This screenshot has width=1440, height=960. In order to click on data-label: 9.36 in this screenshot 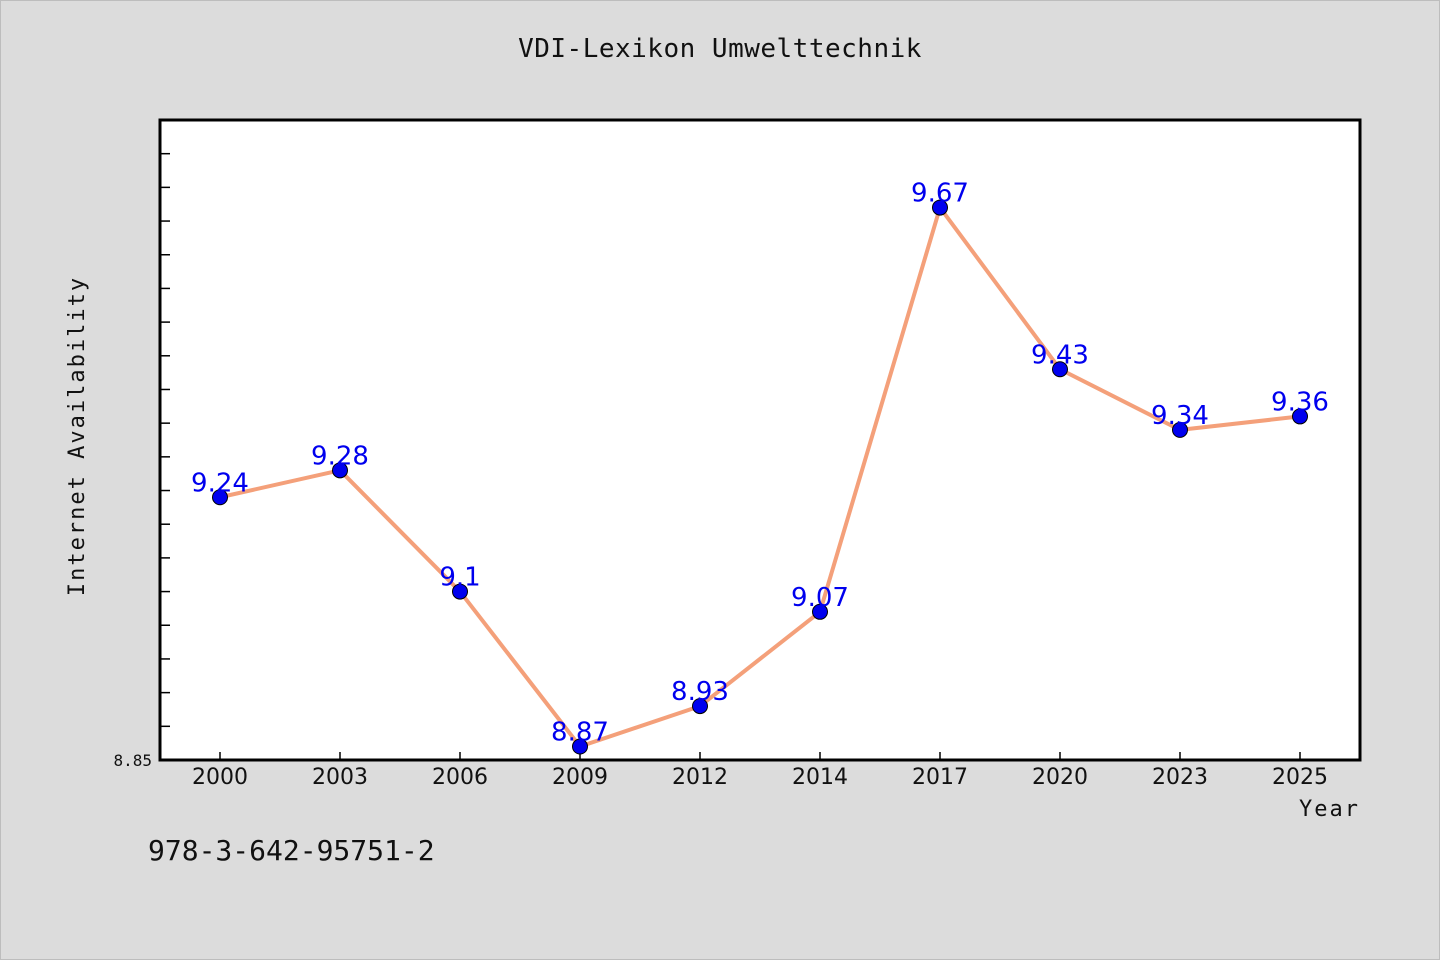, I will do `click(1300, 402)`.